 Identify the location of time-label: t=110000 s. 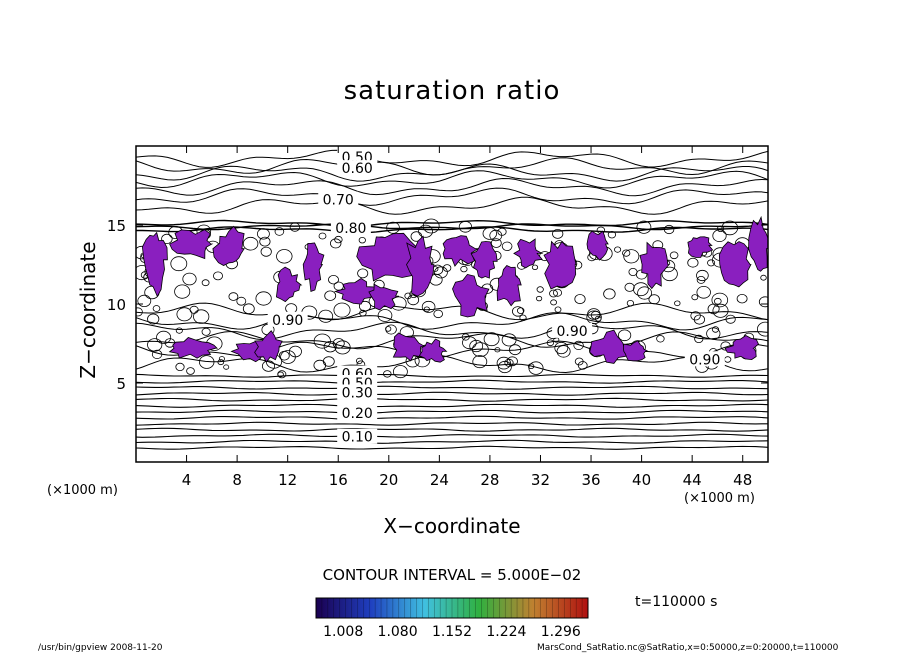
(676, 602).